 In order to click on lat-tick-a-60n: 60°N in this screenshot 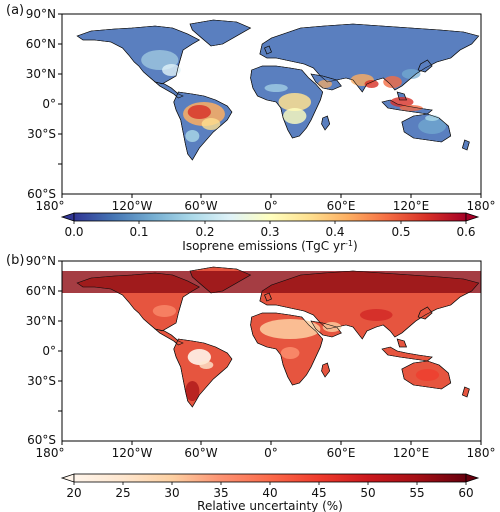, I will do `click(41, 44)`.